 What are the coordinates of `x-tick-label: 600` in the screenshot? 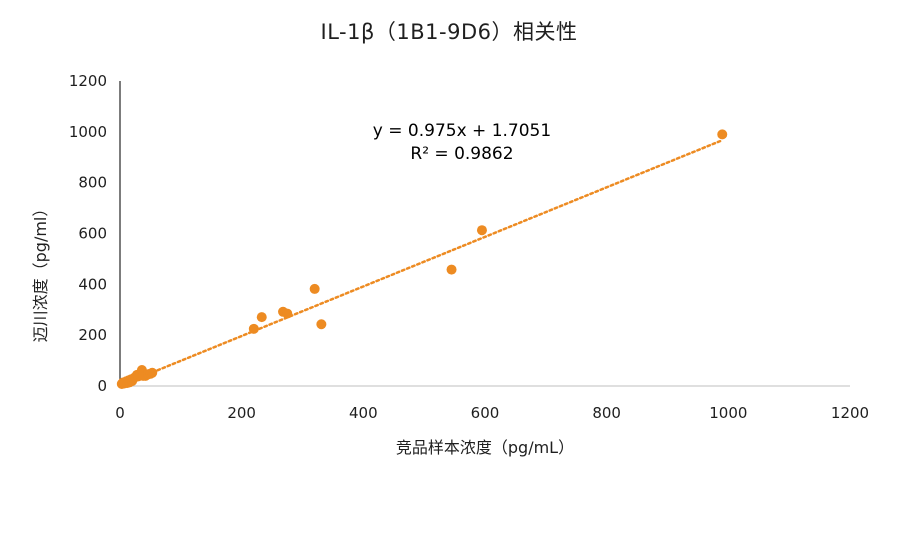 It's located at (485, 413).